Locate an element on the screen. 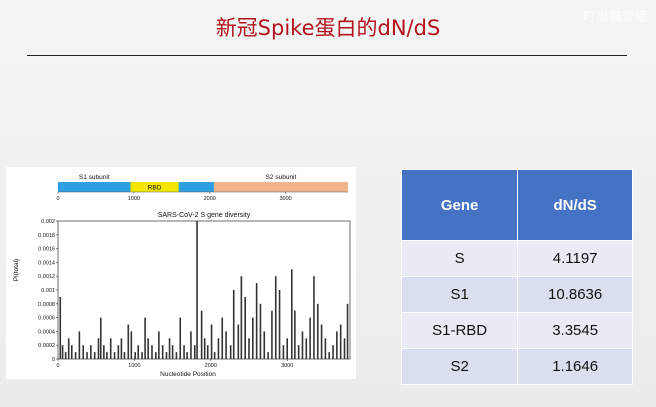 The height and width of the screenshot is (407, 656). table-row: S1-RBD 3.3545 is located at coordinates (516, 330).